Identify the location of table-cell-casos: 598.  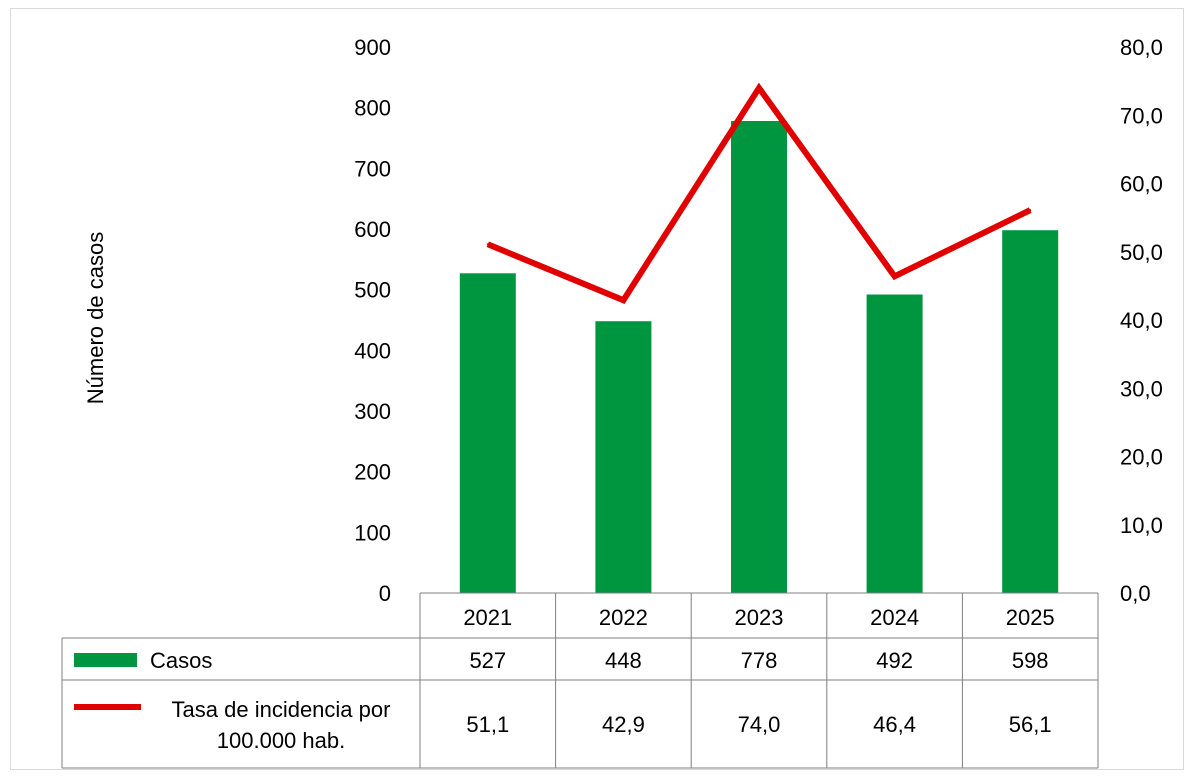
(1030, 660).